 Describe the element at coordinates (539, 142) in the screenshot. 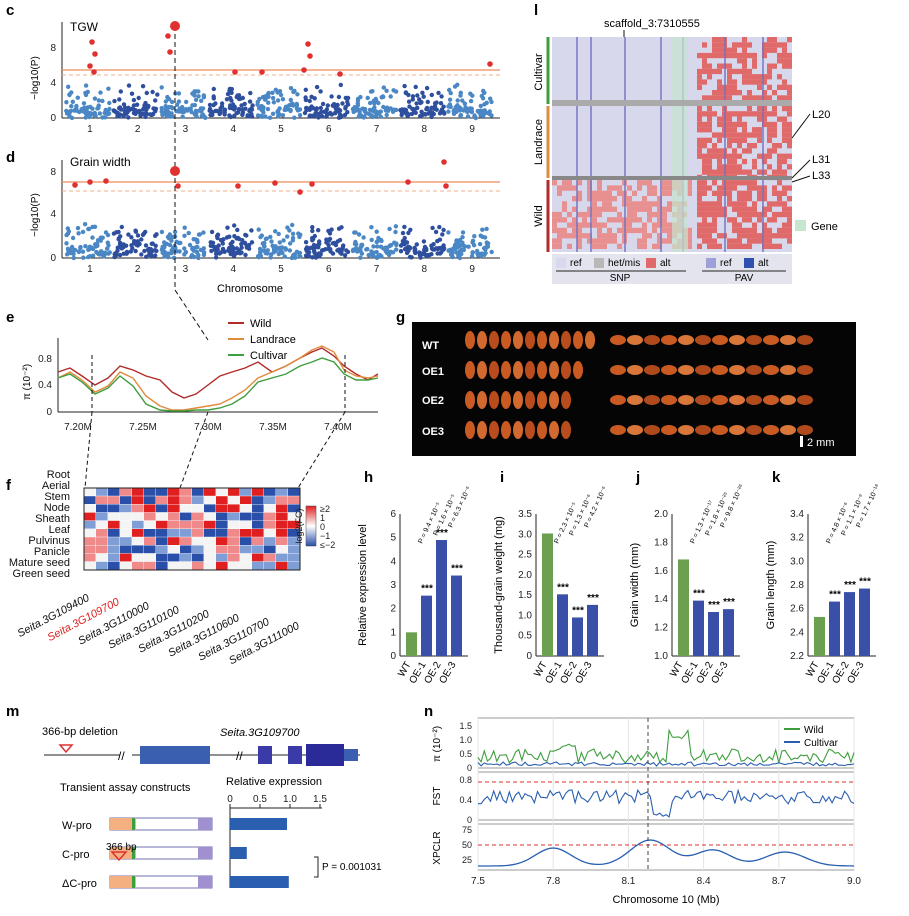

I see `l-group-landrace: Landrace` at that location.